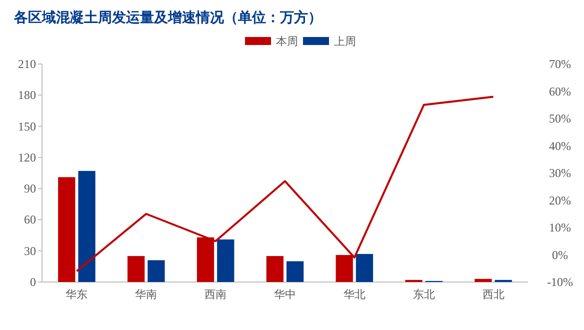 This screenshot has width=584, height=330. Describe the element at coordinates (30, 251) in the screenshot. I see `y-tick-label: 30` at that location.